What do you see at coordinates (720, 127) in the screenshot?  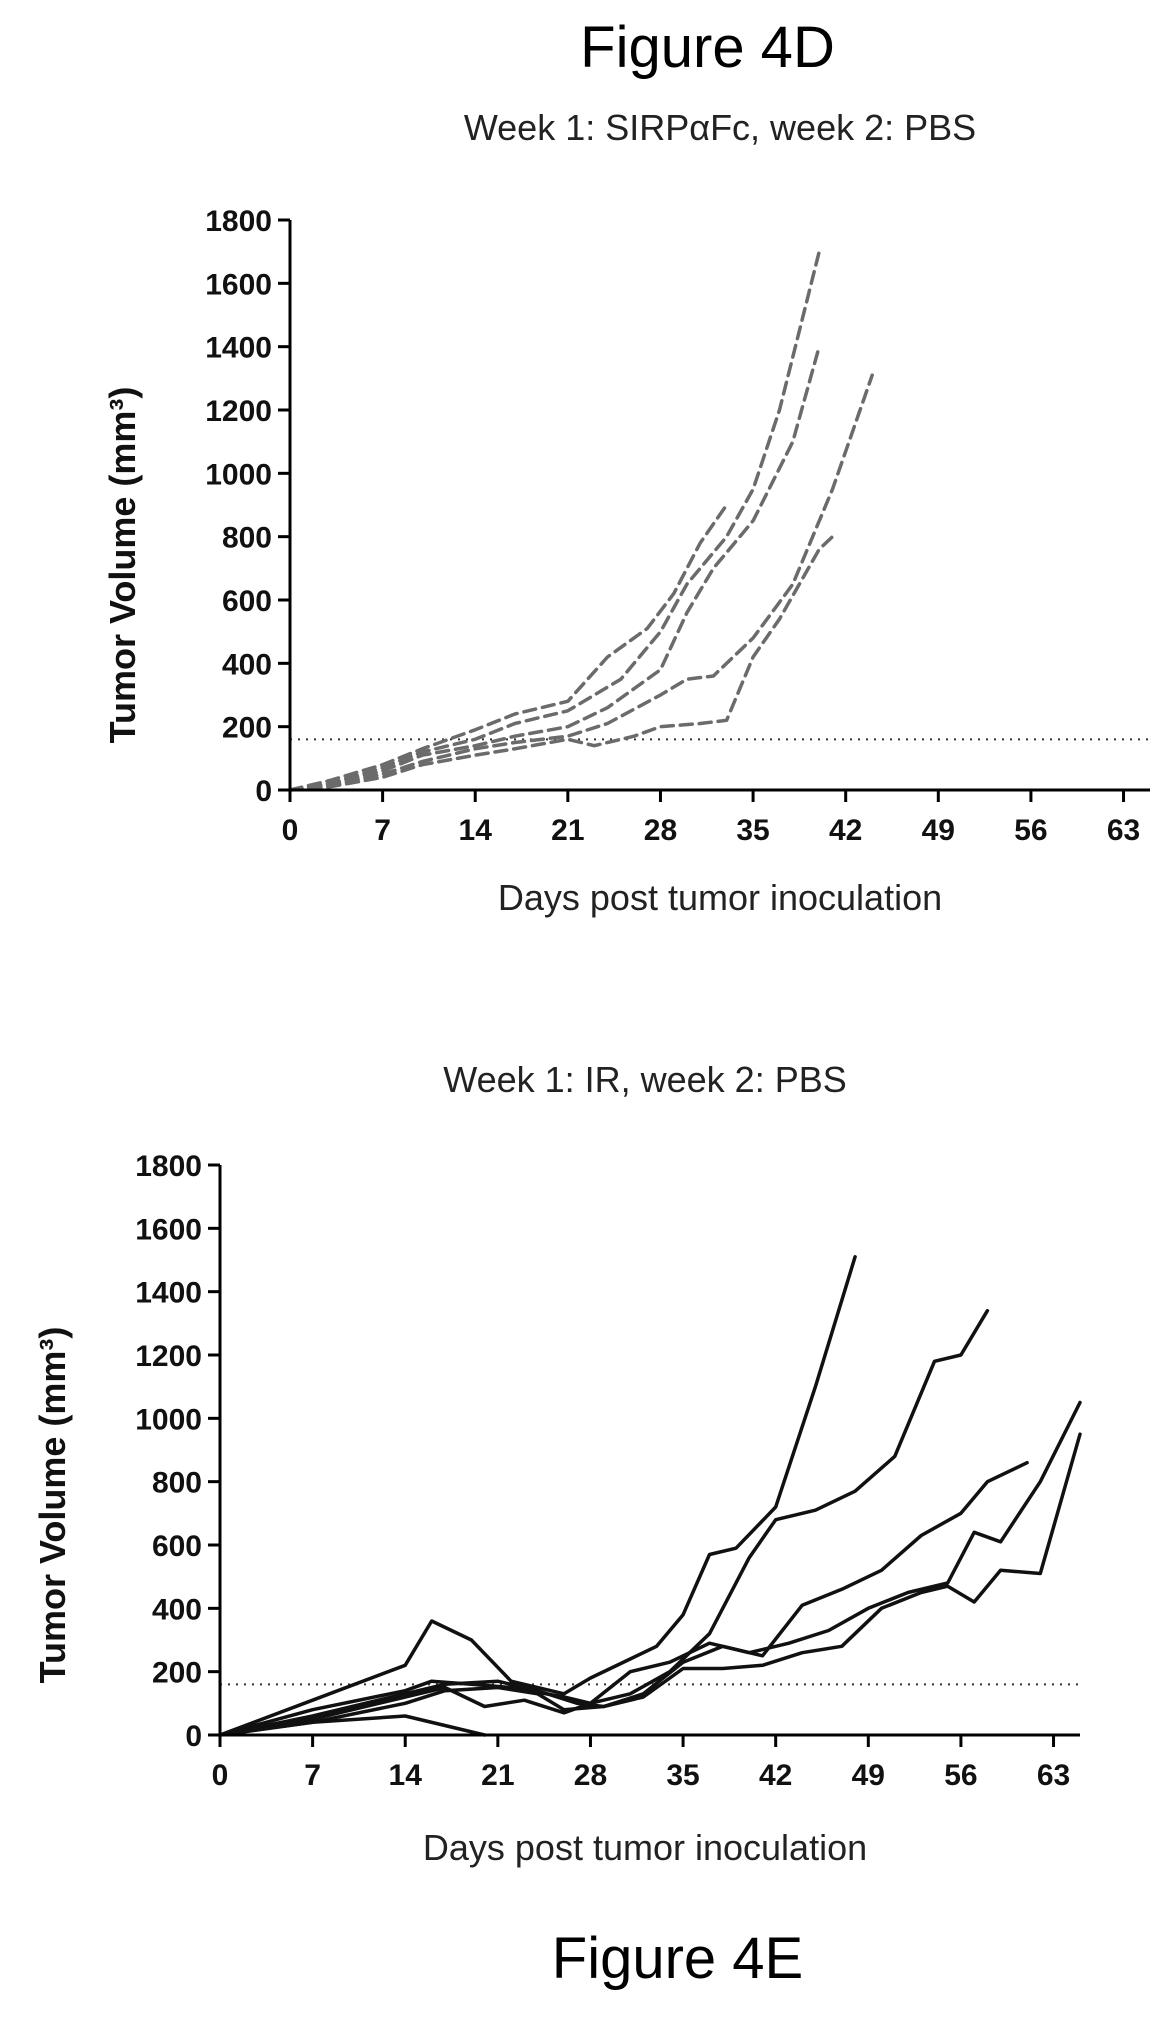 I see `chart-title: Week 1: SIRPαFc, week 2: PBS` at bounding box center [720, 127].